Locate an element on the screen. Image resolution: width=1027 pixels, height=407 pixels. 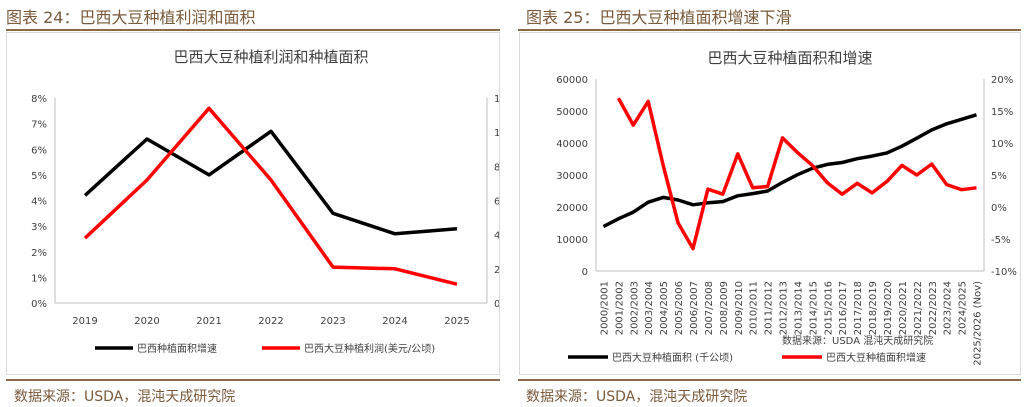
left-legend-label-1: 巴西种植面积增速 is located at coordinates (177, 348).